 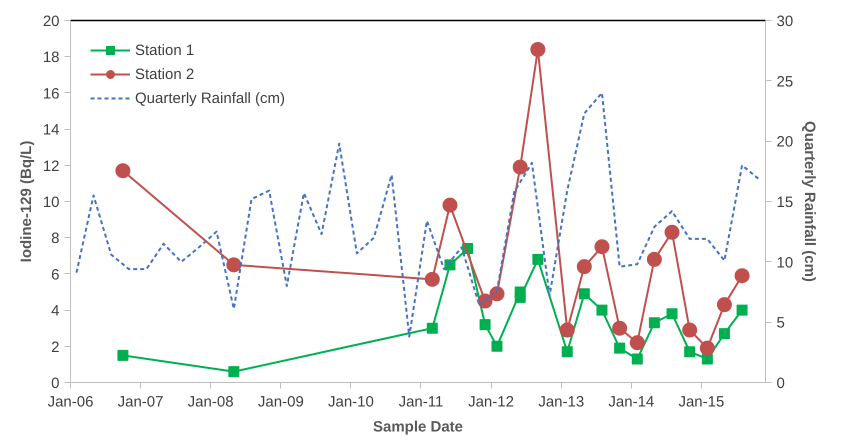 I want to click on y2-tick-label: 0, so click(x=780, y=383).